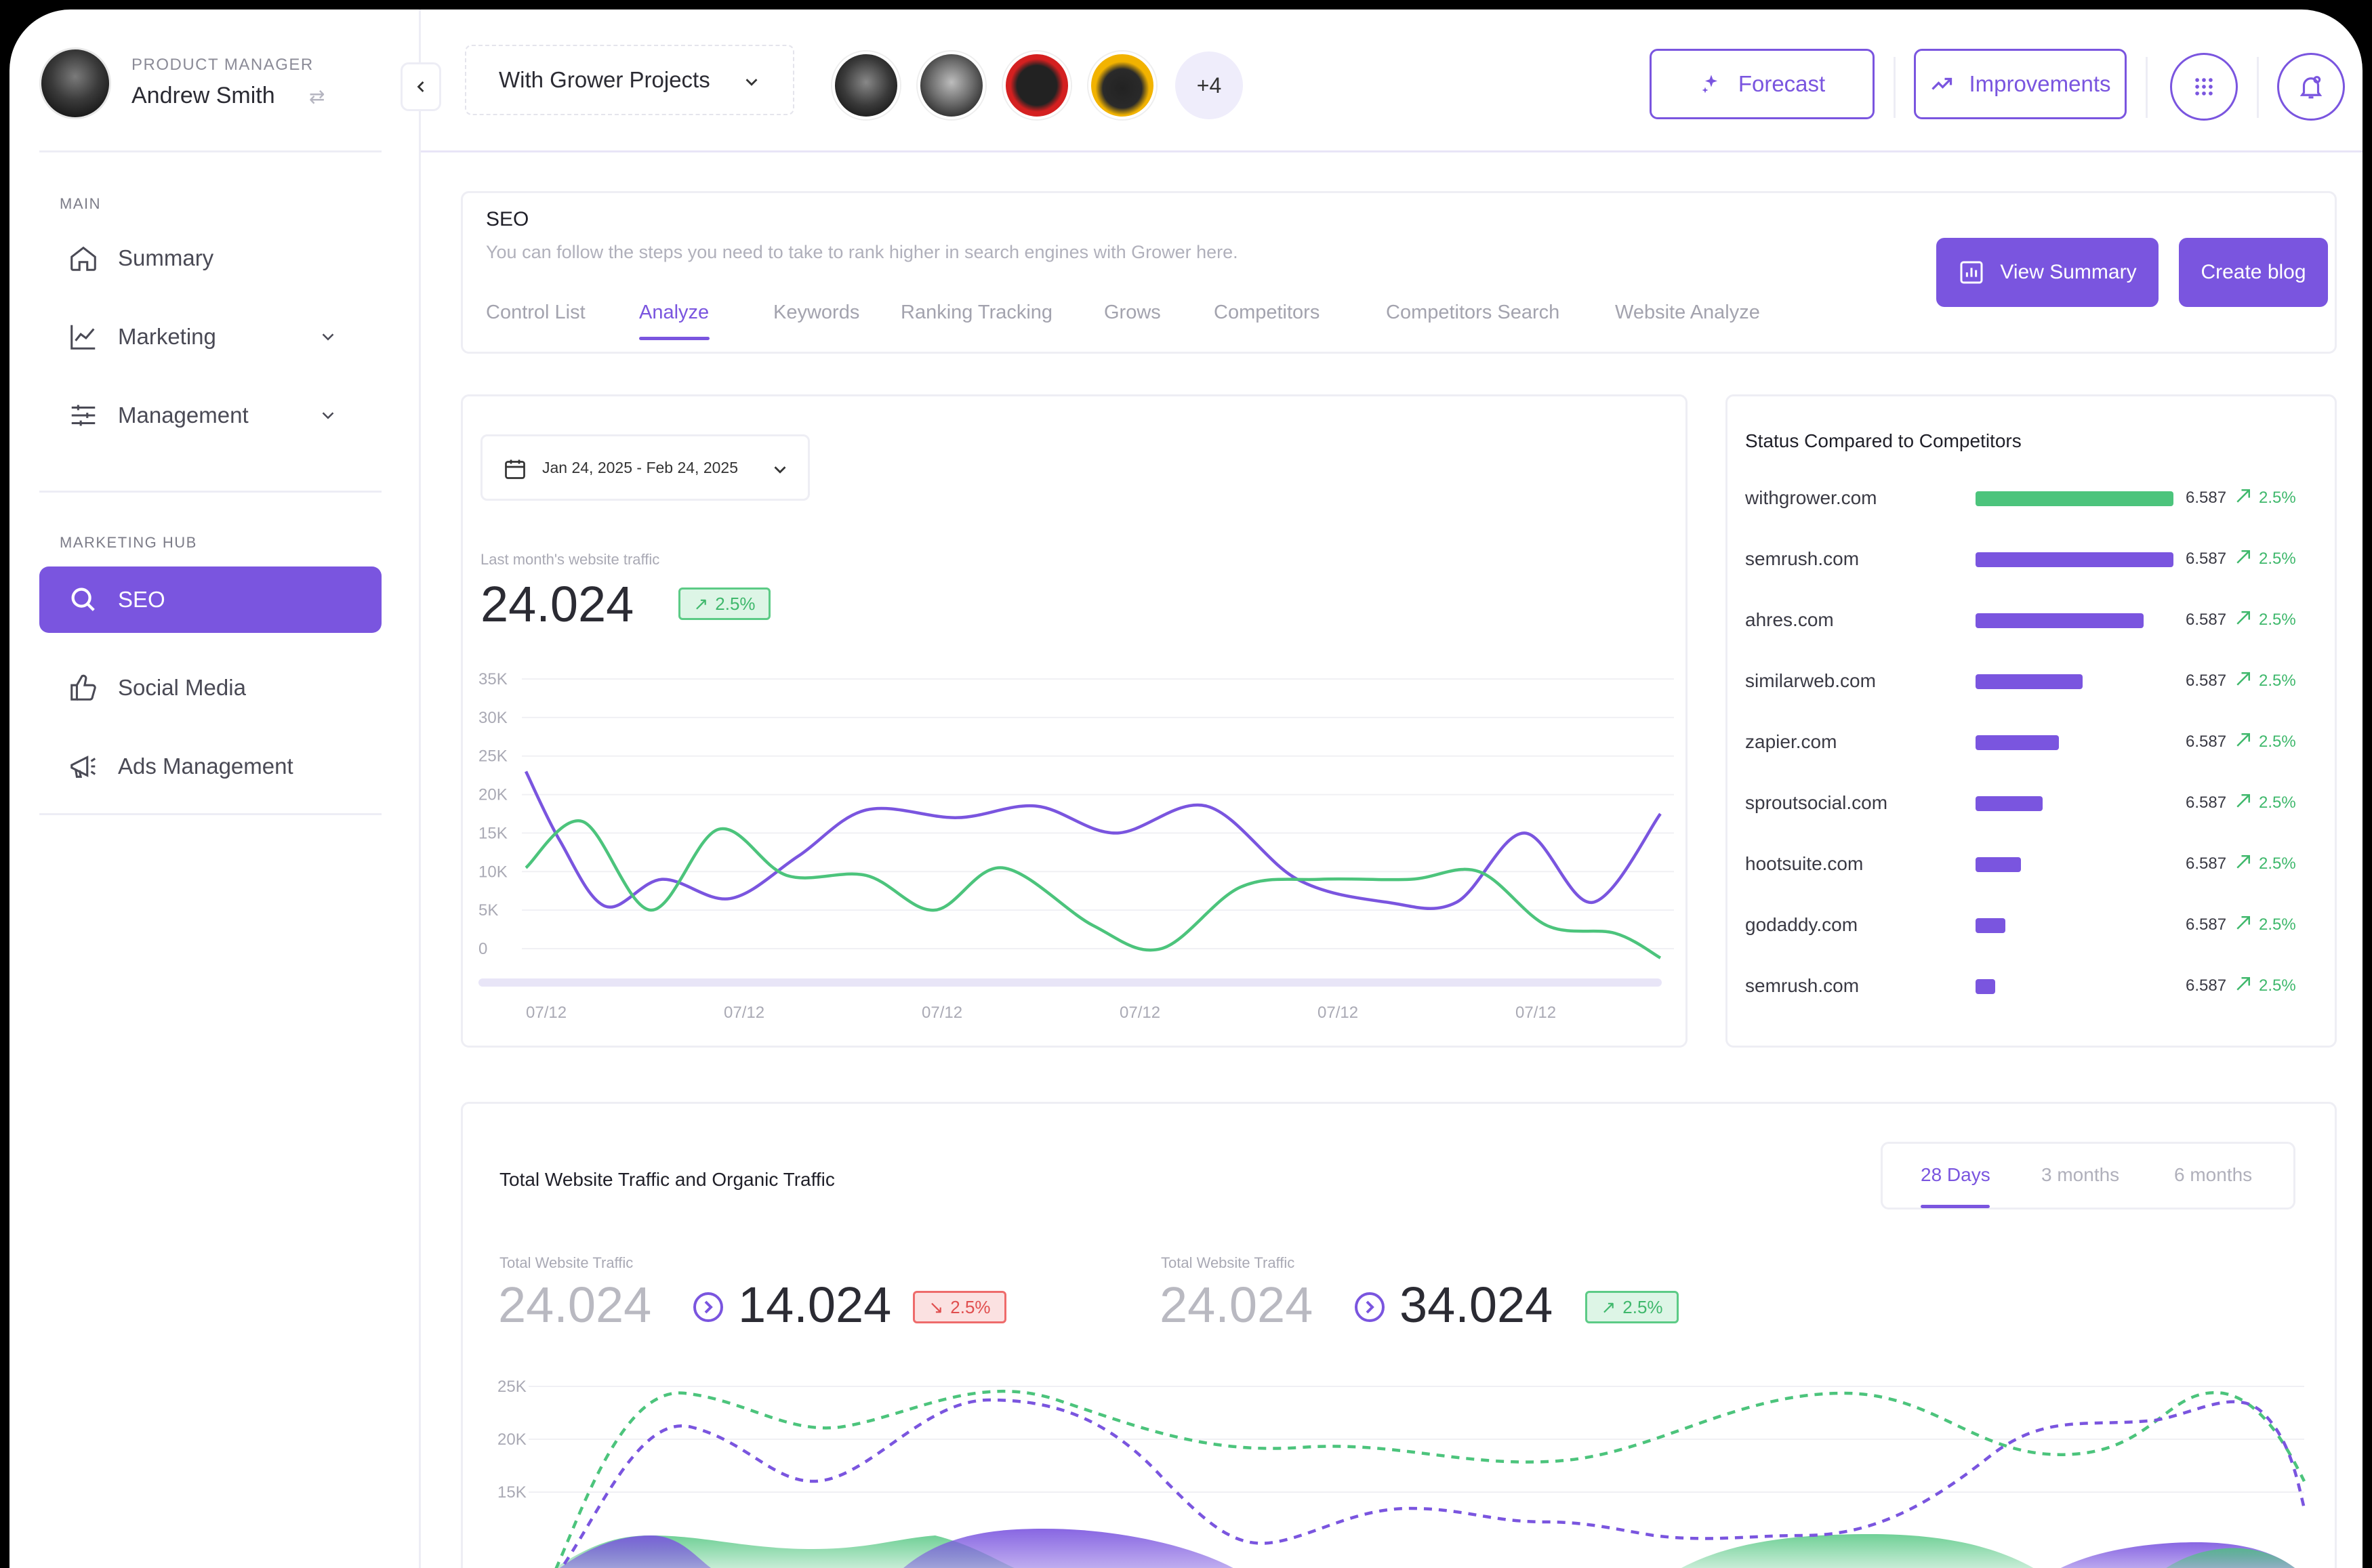 This screenshot has width=2372, height=1568. I want to click on competitor-row: hootsuite.com 6.587 2.5%, so click(2026, 864).